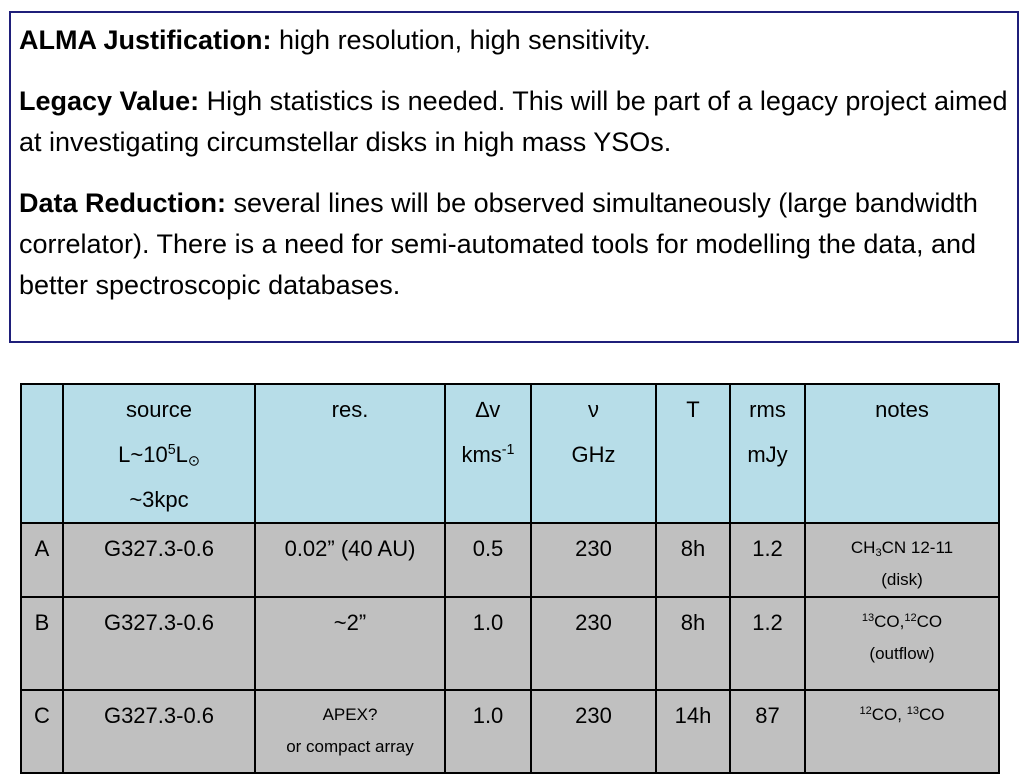 The image size is (1024, 774). What do you see at coordinates (350, 747) in the screenshot?
I see `cell-line: or compact array` at bounding box center [350, 747].